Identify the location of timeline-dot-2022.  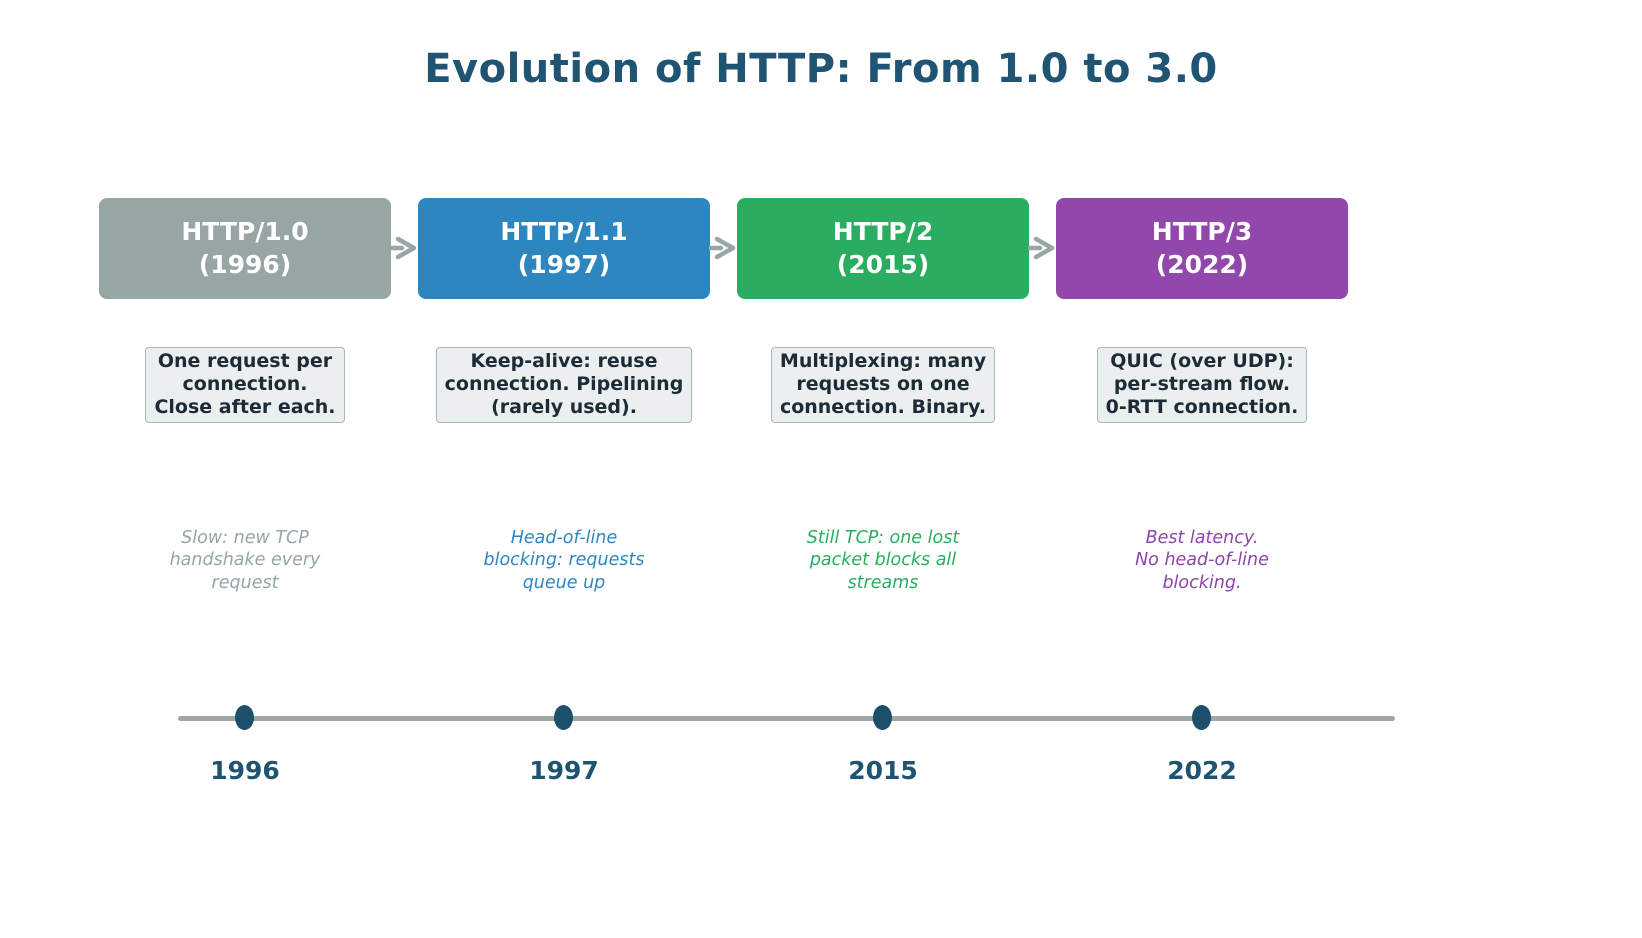
(1201, 717).